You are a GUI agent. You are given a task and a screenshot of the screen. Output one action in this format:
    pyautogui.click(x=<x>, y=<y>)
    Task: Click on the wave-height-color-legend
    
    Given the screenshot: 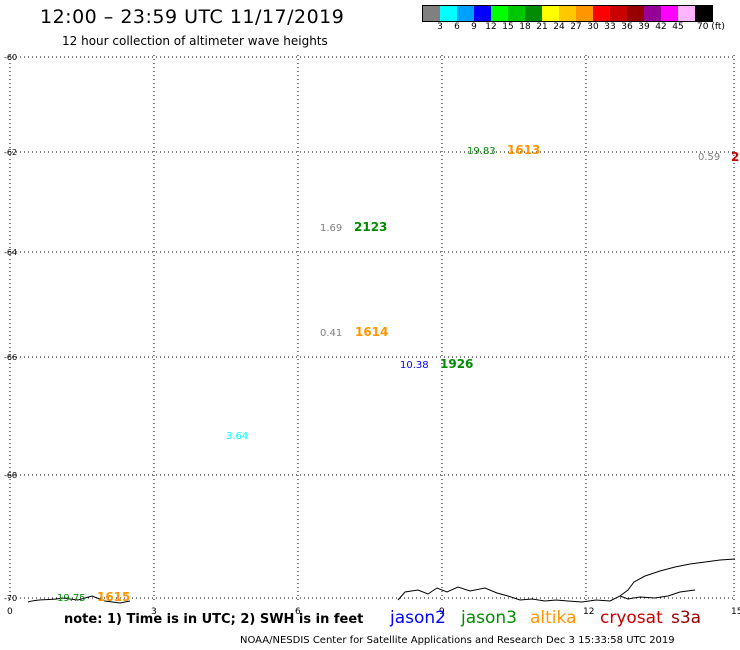 What is the action you would take?
    pyautogui.click(x=567, y=13)
    